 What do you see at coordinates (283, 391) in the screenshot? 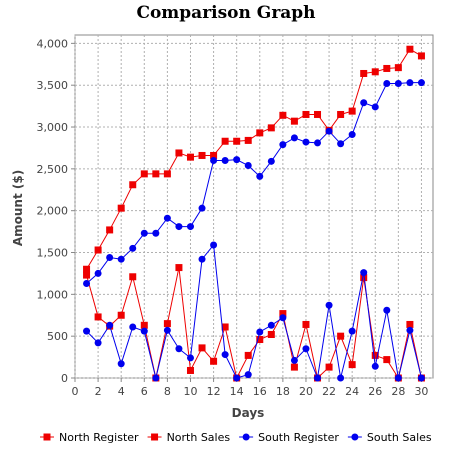
I see `x-tick-label: 18` at bounding box center [283, 391].